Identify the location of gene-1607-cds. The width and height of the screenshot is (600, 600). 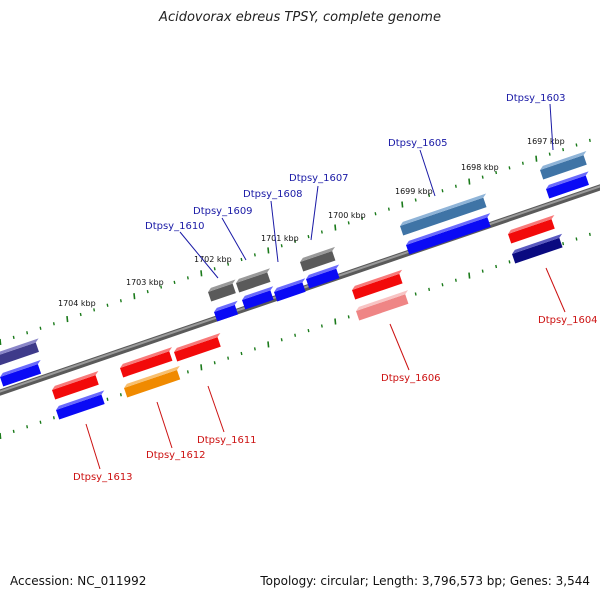
(324, 276).